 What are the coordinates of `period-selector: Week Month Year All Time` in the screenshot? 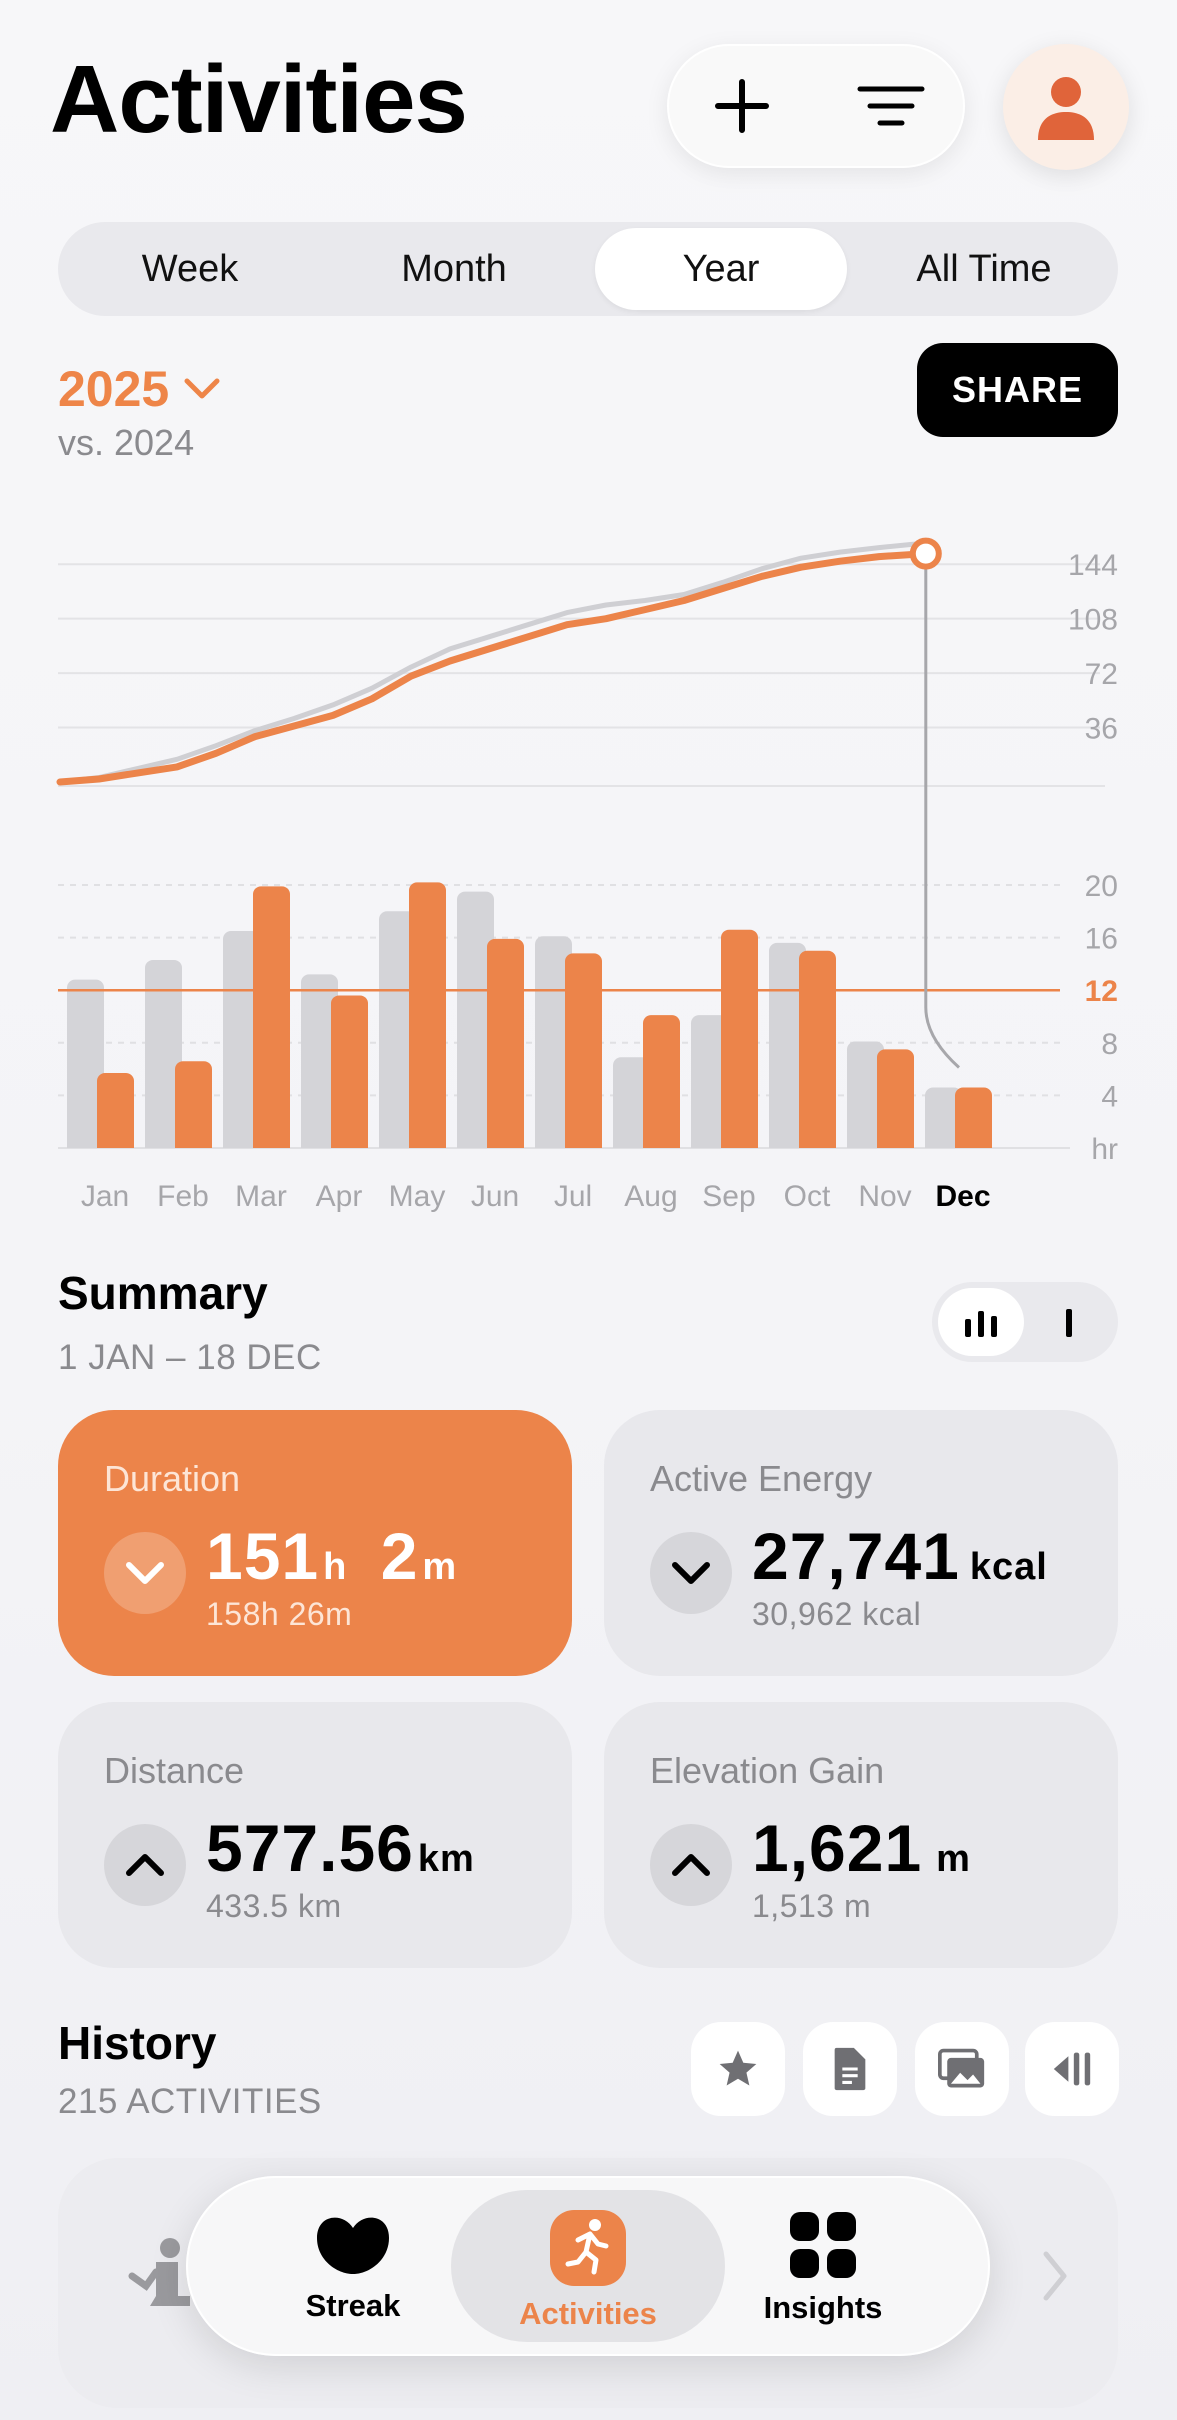 It's located at (588, 269).